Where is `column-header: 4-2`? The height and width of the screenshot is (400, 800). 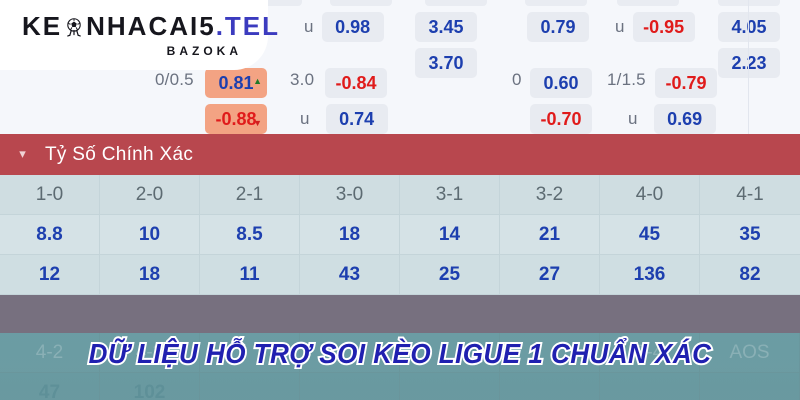 column-header: 4-2 is located at coordinates (50, 353).